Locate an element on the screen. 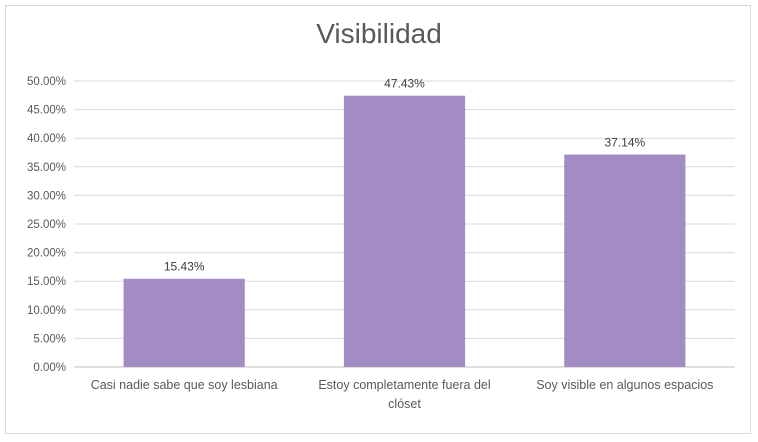 This screenshot has width=758, height=442. y-tick-label: 10.00% is located at coordinates (46, 311).